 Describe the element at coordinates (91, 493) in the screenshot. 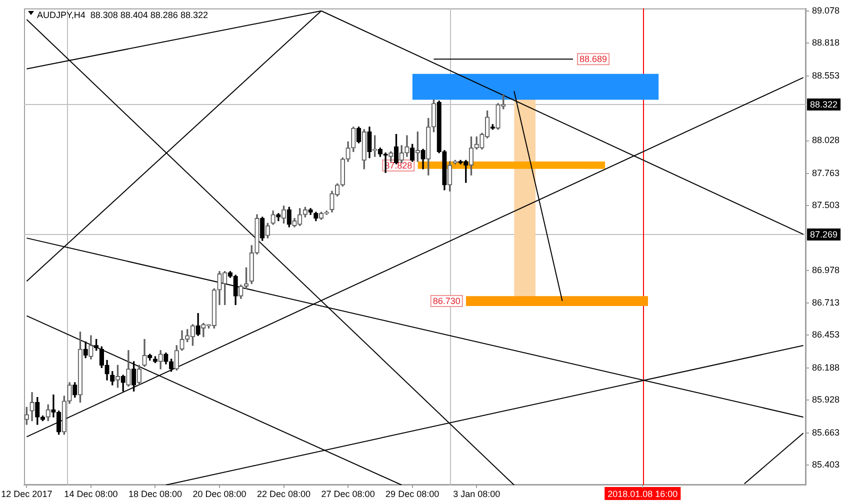

I see `x-tick-label: 14 Dec 08:00` at that location.